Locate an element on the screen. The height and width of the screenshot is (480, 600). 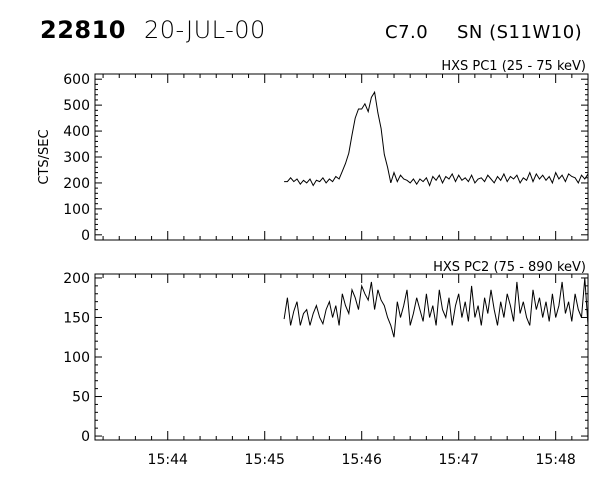
y-tick-label: 600 is located at coordinates (76, 80).